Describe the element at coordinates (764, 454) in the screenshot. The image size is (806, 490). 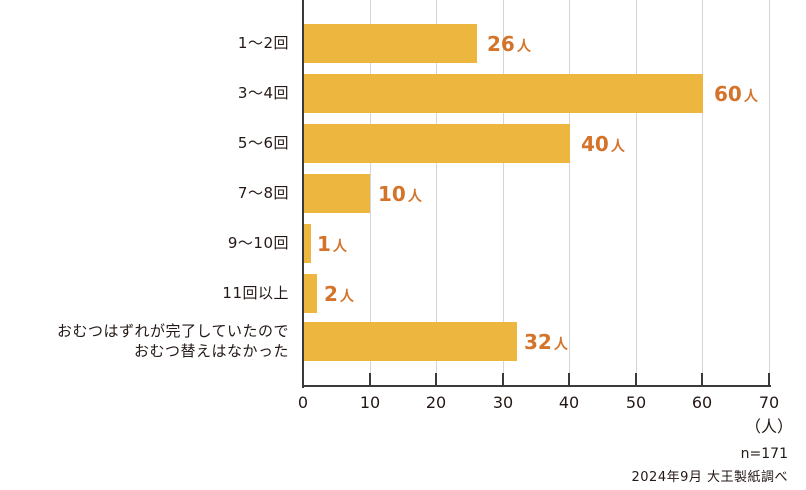
I see `sample-size: n=171` at that location.